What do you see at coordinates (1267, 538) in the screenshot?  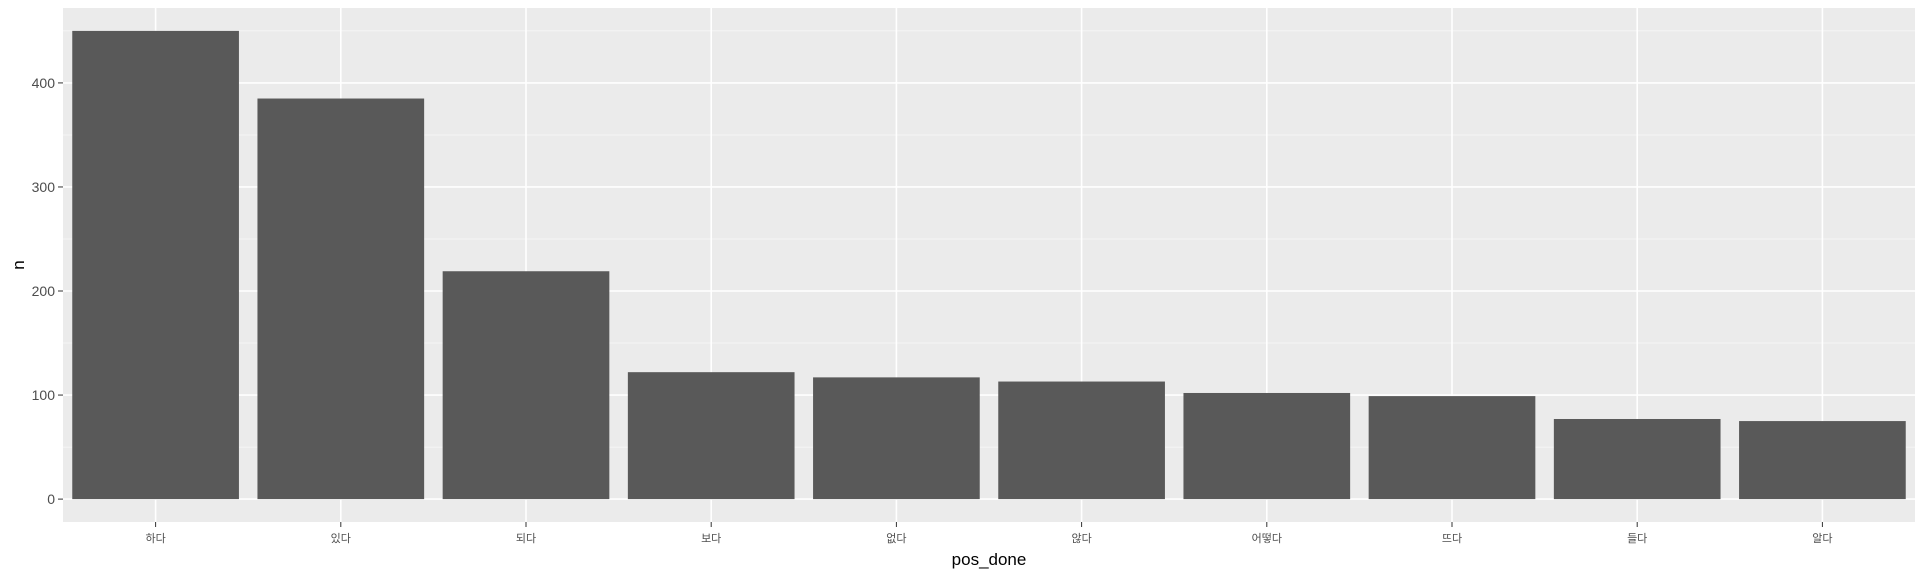 I see `x-tick-label: 어떻다` at bounding box center [1267, 538].